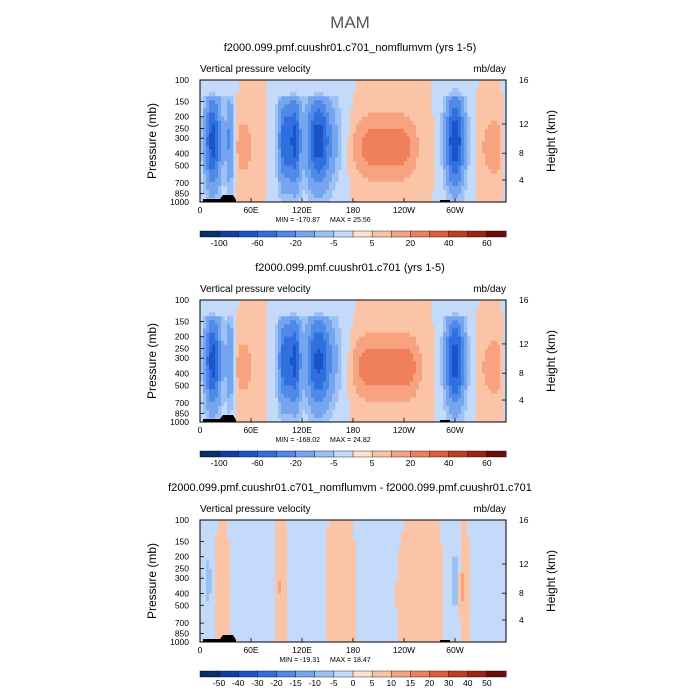 This screenshot has width=700, height=700. What do you see at coordinates (551, 141) in the screenshot?
I see `right-axis-label: Height (km)` at bounding box center [551, 141].